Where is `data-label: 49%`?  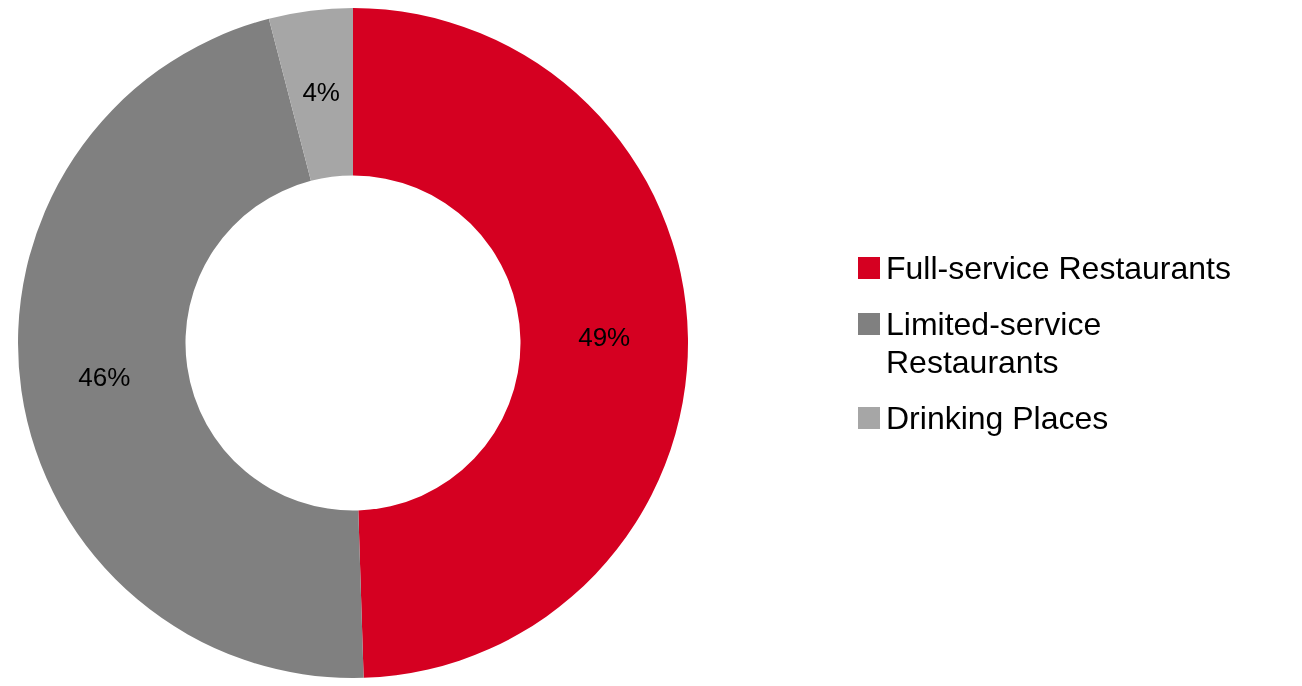
data-label: 49% is located at coordinates (604, 337).